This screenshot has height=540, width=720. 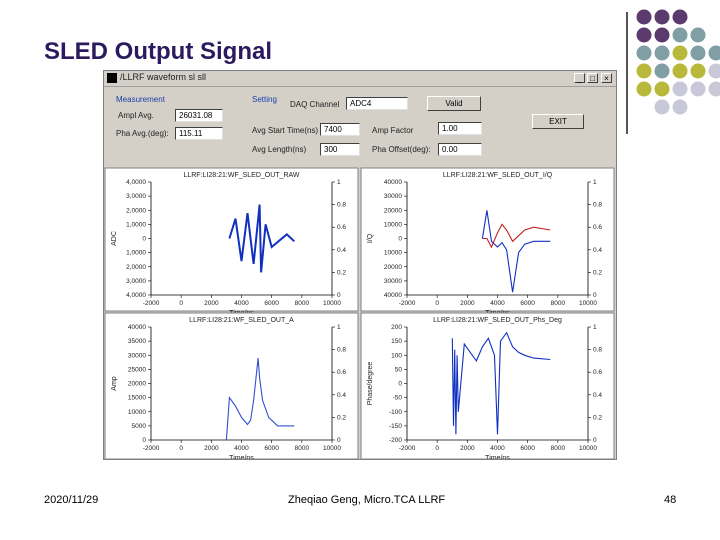 I want to click on valid-button: Valid, so click(x=454, y=103).